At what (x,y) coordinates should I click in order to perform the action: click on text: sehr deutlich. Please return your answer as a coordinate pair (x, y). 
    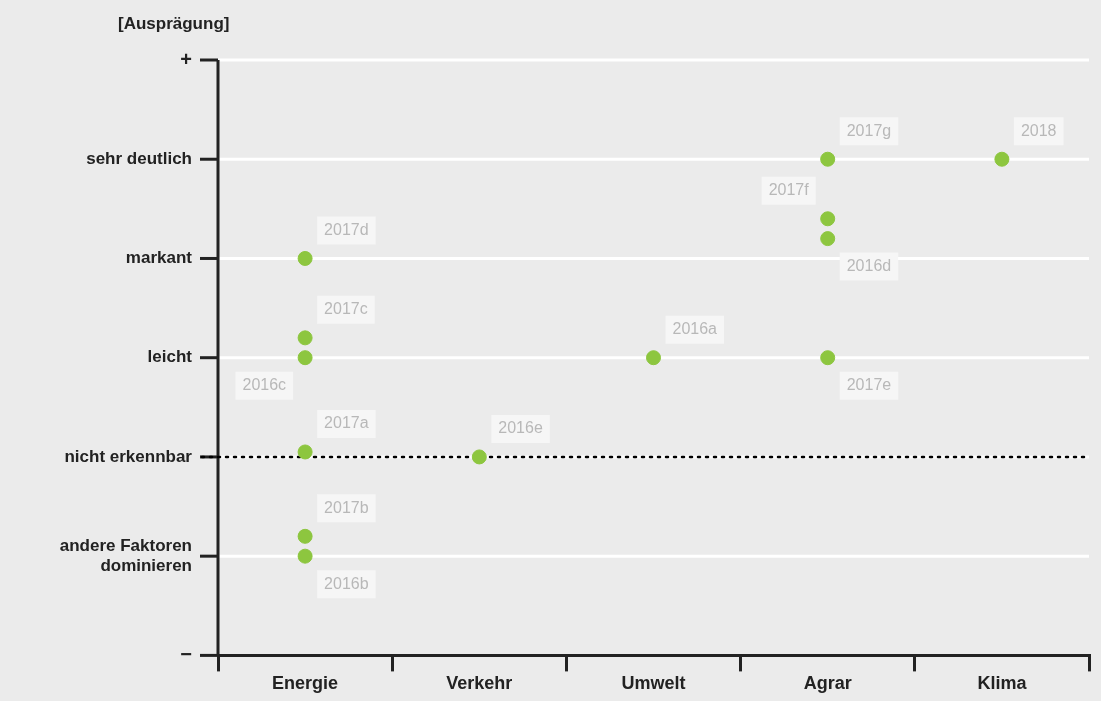
    Looking at the image, I should click on (139, 158).